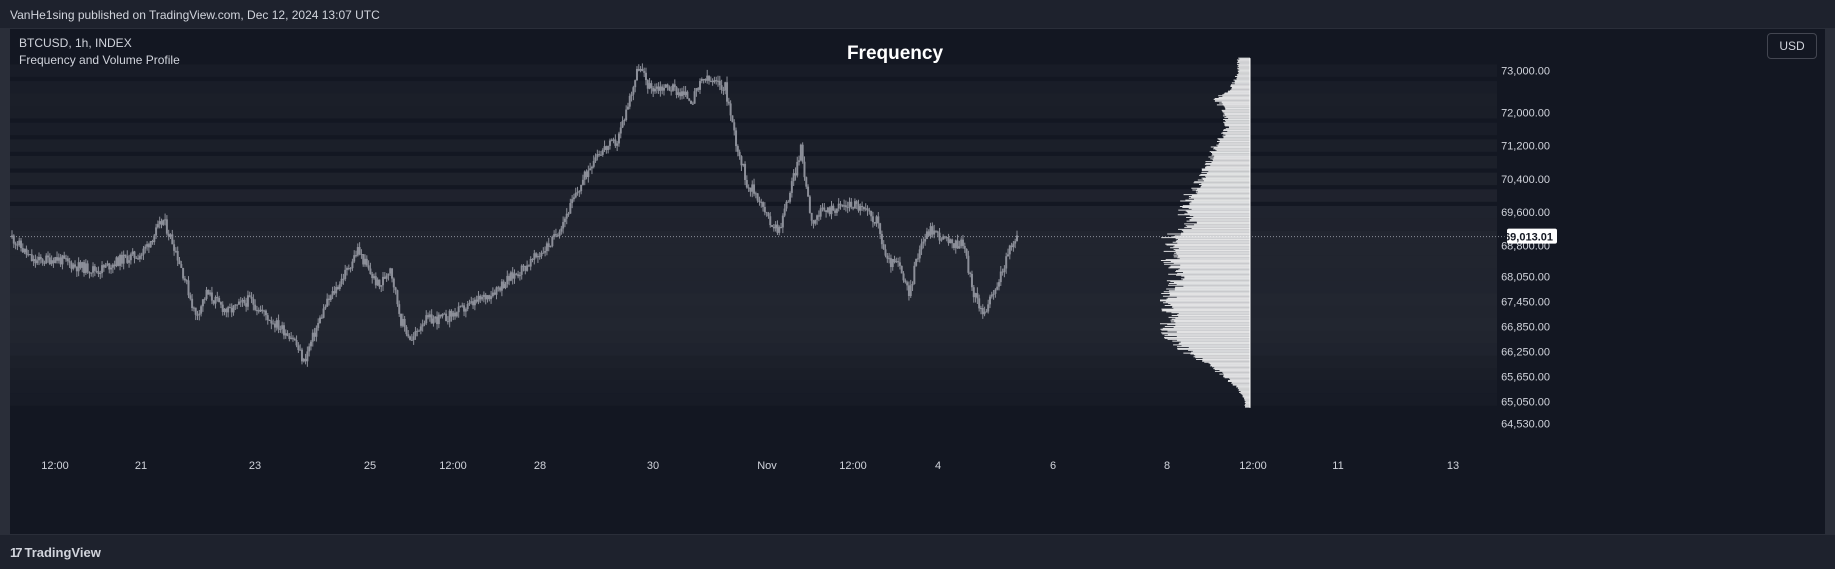 The height and width of the screenshot is (569, 1835). What do you see at coordinates (1792, 46) in the screenshot?
I see `currency-button: USD` at bounding box center [1792, 46].